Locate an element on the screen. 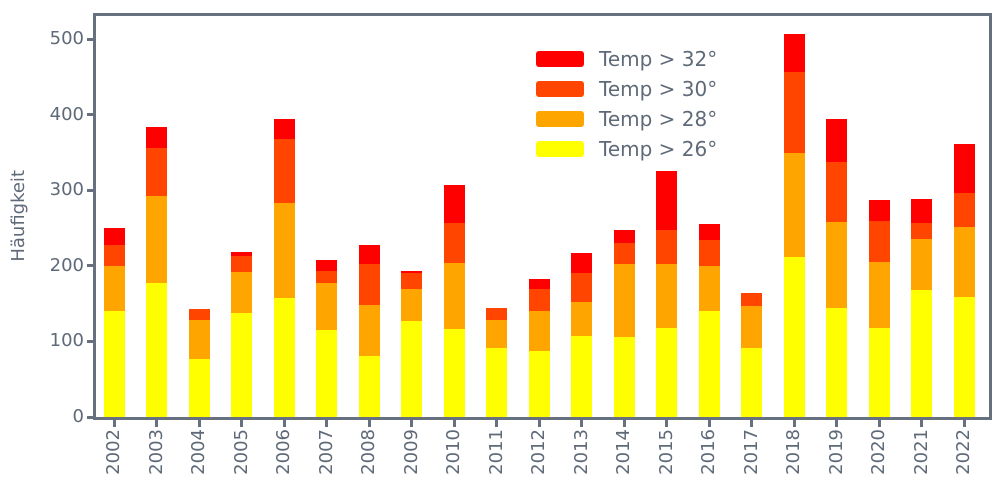  x-tick-label: 2020 is located at coordinates (878, 452).